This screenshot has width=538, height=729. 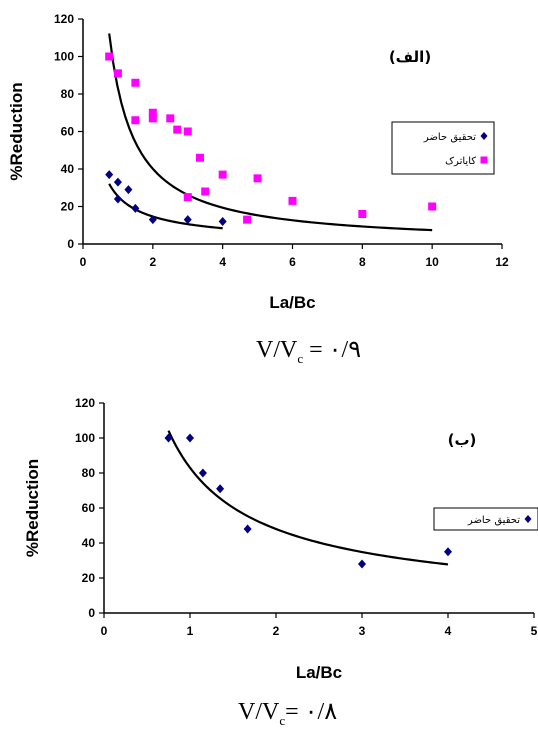 What do you see at coordinates (362, 631) in the screenshot?
I see `x-tick-label: 3` at bounding box center [362, 631].